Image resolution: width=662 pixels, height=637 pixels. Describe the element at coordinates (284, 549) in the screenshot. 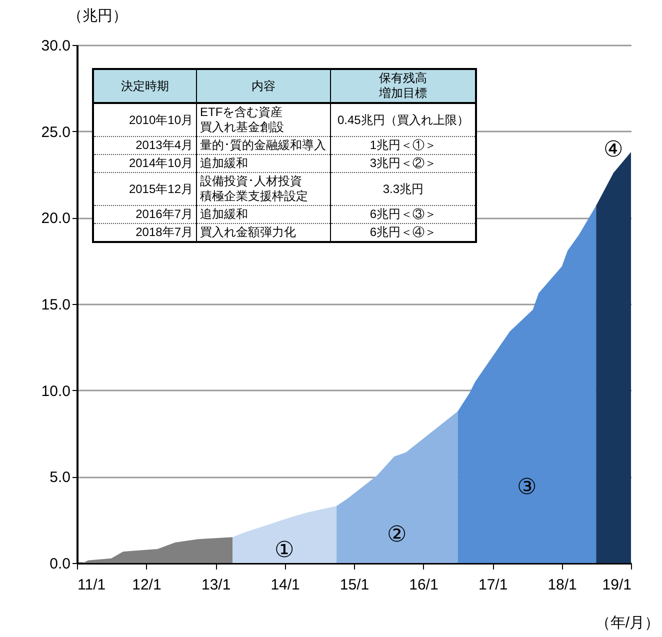

I see `annotation: ①` at that location.